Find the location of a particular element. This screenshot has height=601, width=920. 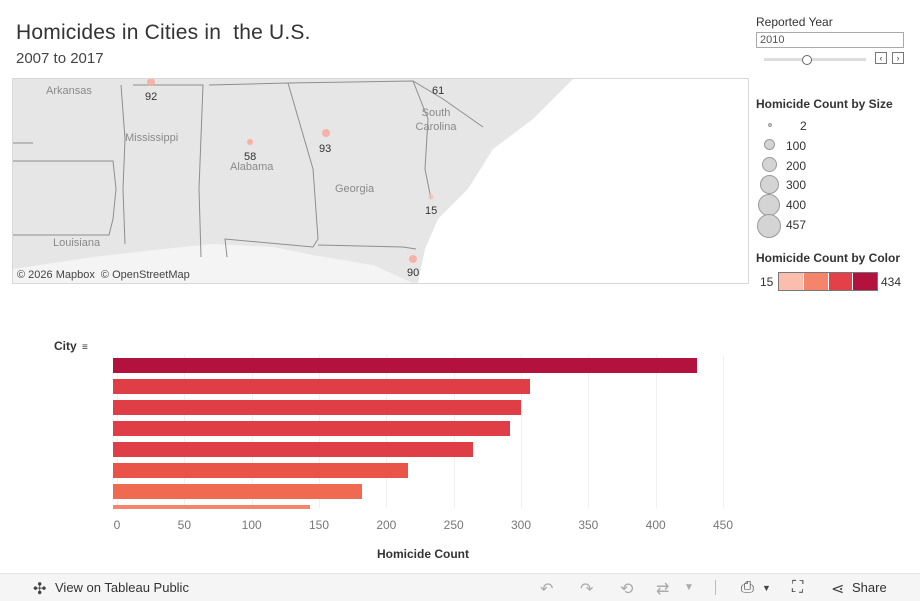

x-tick-label: 0 is located at coordinates (117, 525).